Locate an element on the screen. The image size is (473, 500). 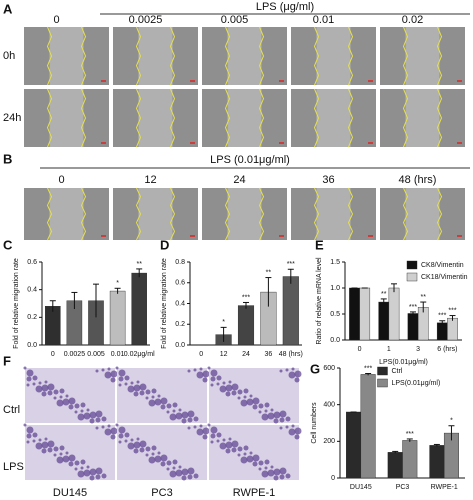
legend-label: CK8/Vimentin is located at coordinates (442, 265).